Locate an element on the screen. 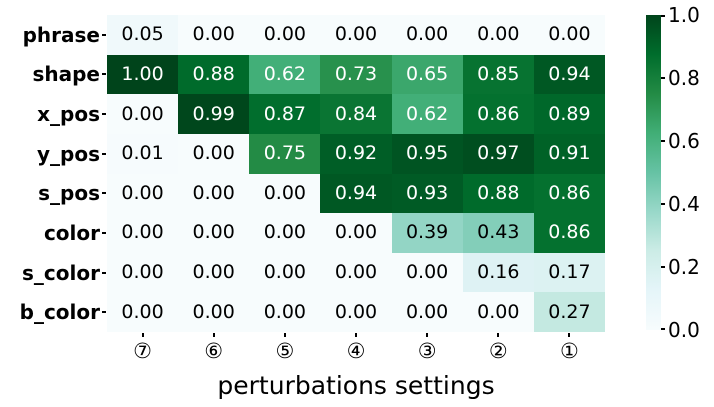 The image size is (714, 407). heatmap-cell: 0.39 is located at coordinates (427, 233).